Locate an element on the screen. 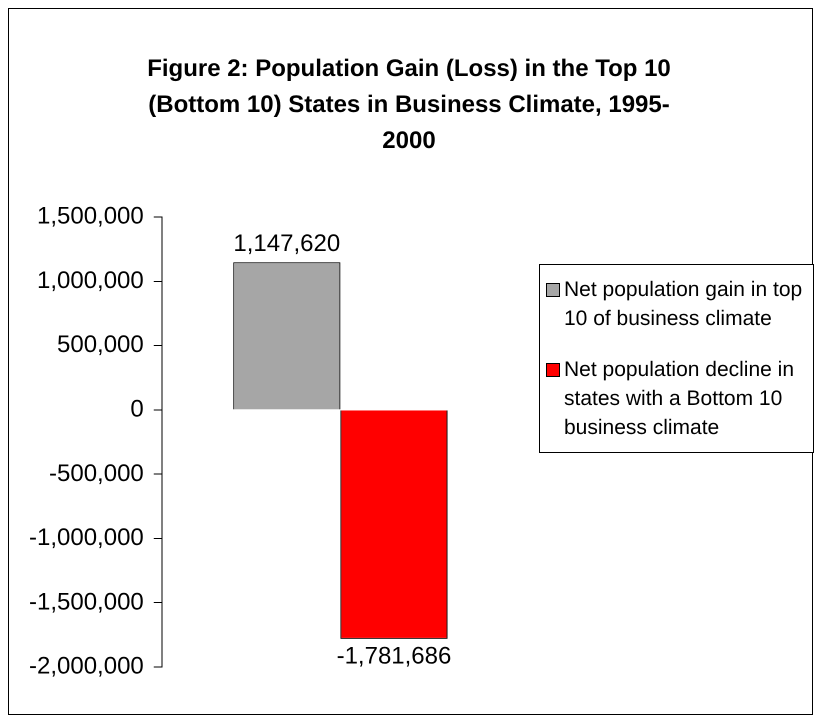 This screenshot has height=721, width=819. y-tick-label: 500,000 is located at coordinates (100, 344).